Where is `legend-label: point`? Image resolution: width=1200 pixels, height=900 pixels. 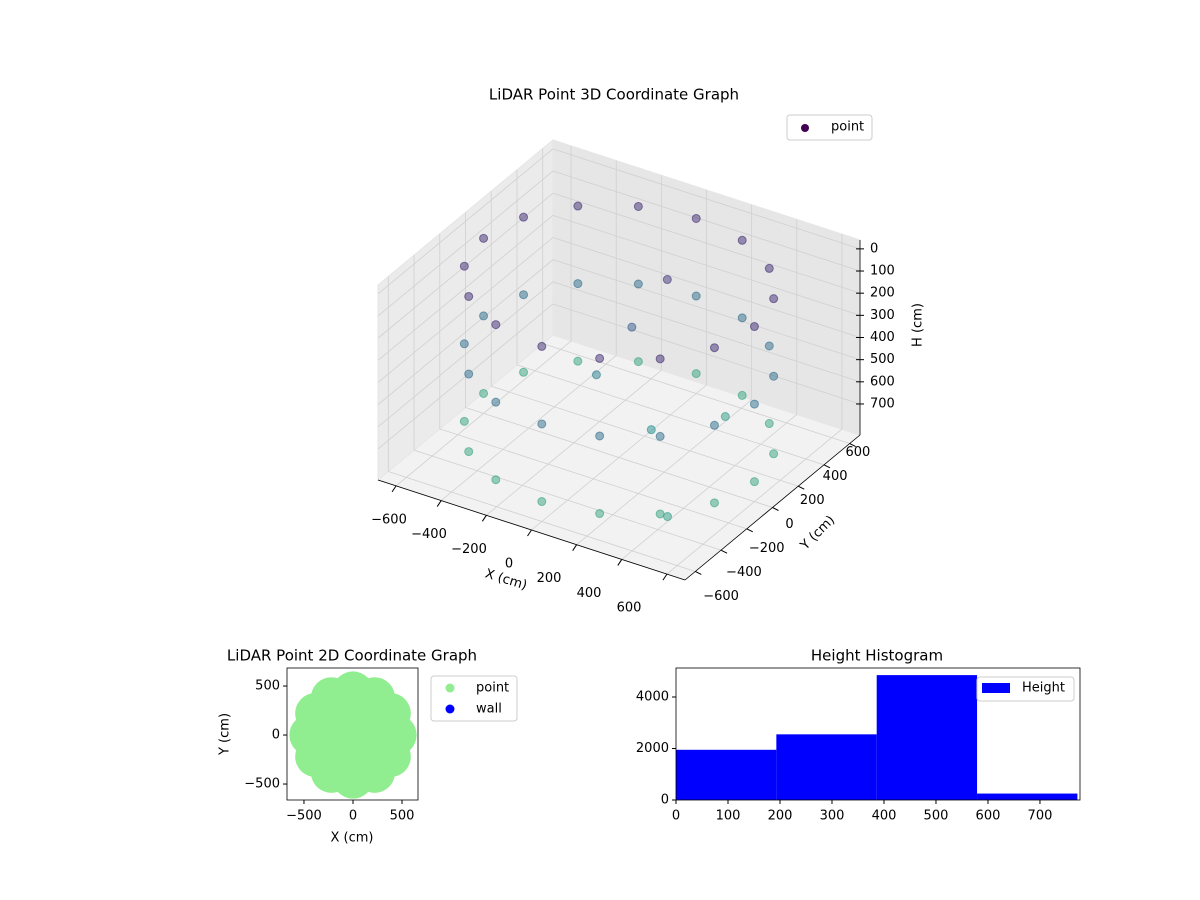
legend-label: point is located at coordinates (847, 127).